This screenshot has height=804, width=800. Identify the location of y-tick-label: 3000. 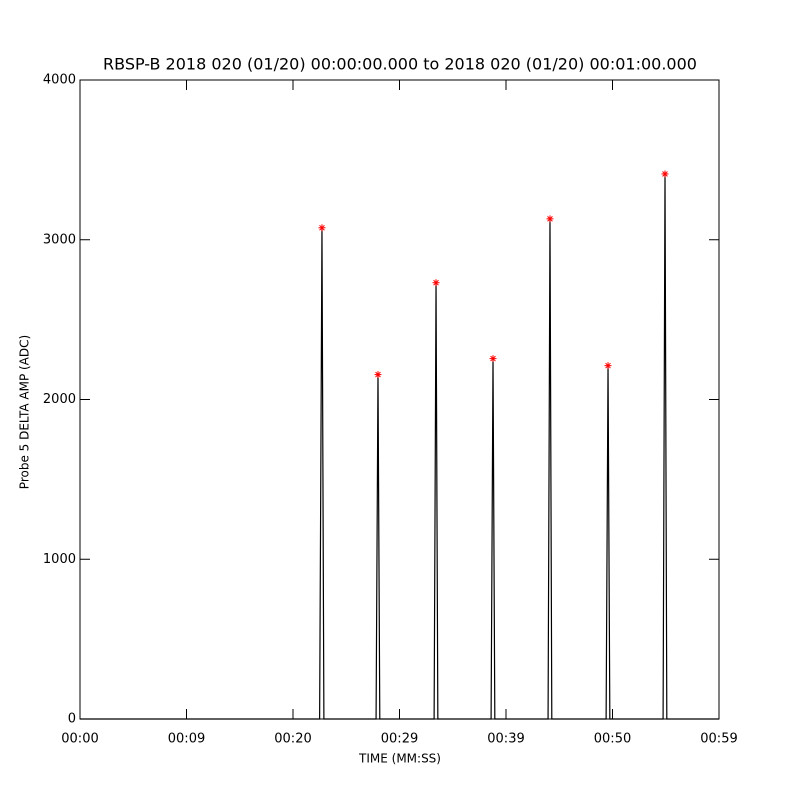
(59, 239).